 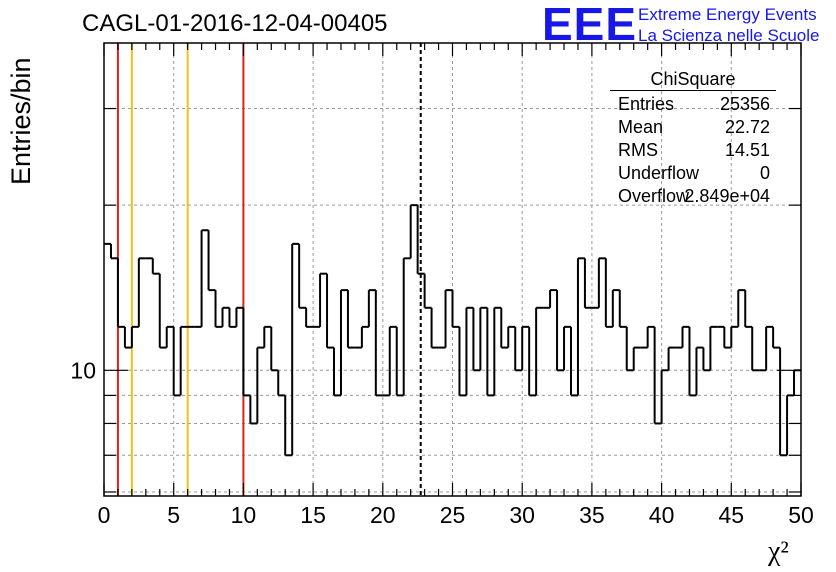 What do you see at coordinates (659, 173) in the screenshot?
I see `stats-key: Underflow` at bounding box center [659, 173].